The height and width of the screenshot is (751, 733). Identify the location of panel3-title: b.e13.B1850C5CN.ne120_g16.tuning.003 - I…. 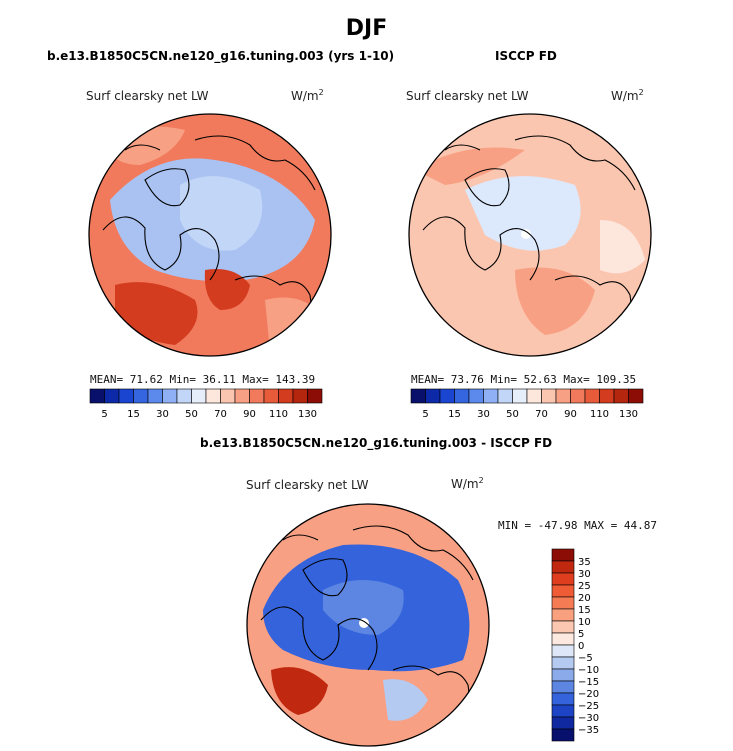
(376, 443).